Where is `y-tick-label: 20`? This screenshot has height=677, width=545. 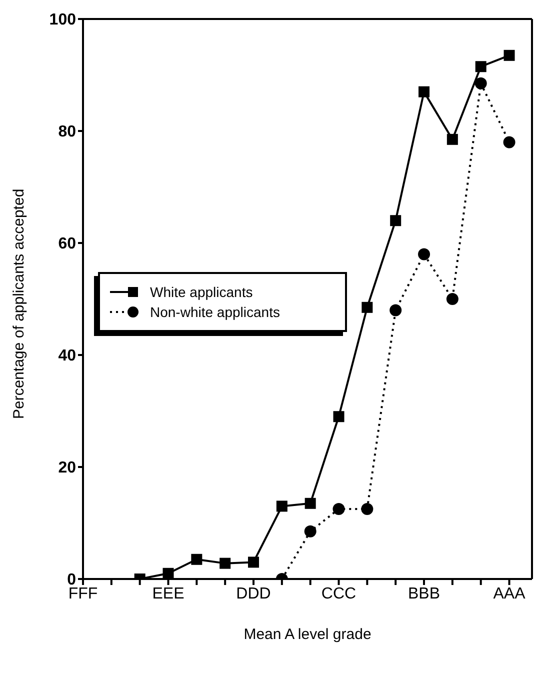 y-tick-label: 20 is located at coordinates (67, 468).